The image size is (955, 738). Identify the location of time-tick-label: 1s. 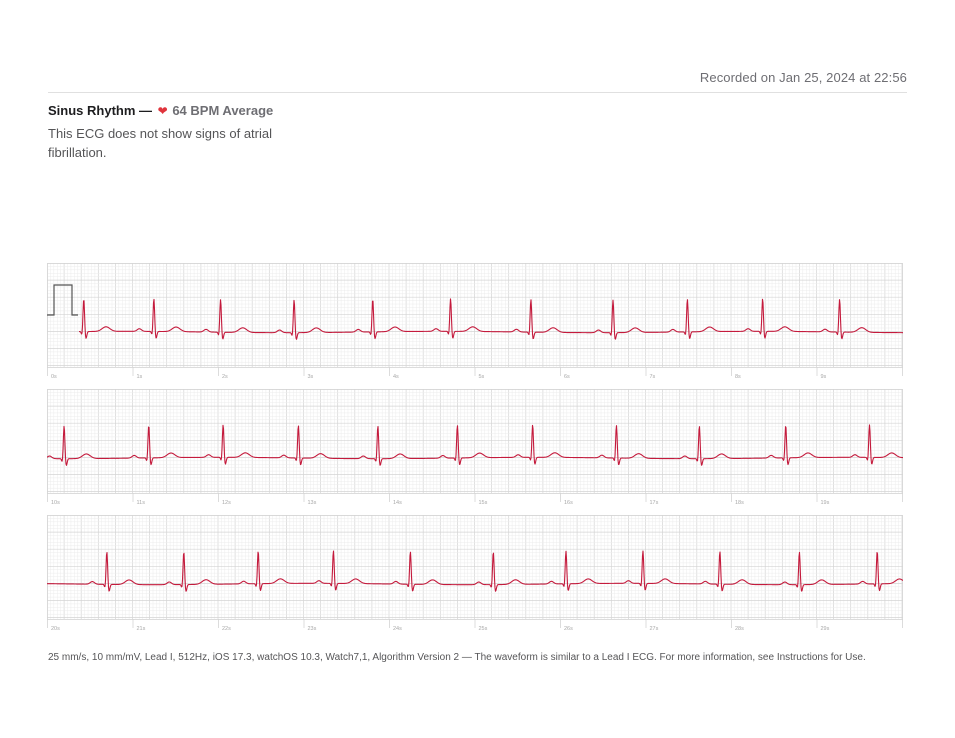
(140, 377).